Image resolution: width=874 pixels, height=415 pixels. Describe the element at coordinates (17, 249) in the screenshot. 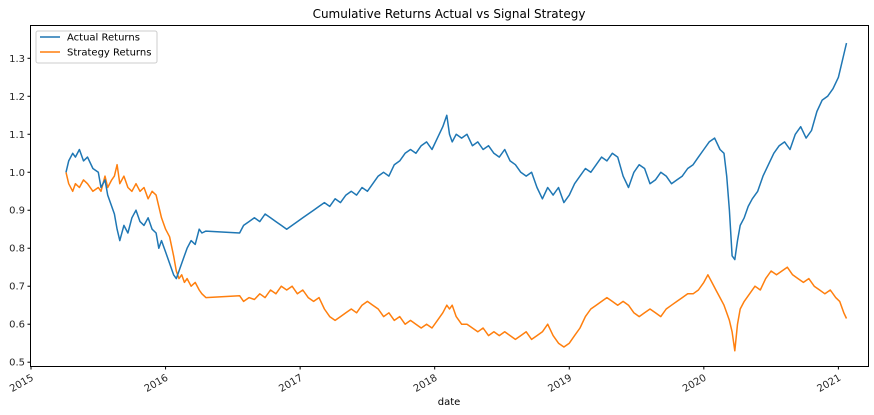

I see `y-tick-label: 0.8` at that location.